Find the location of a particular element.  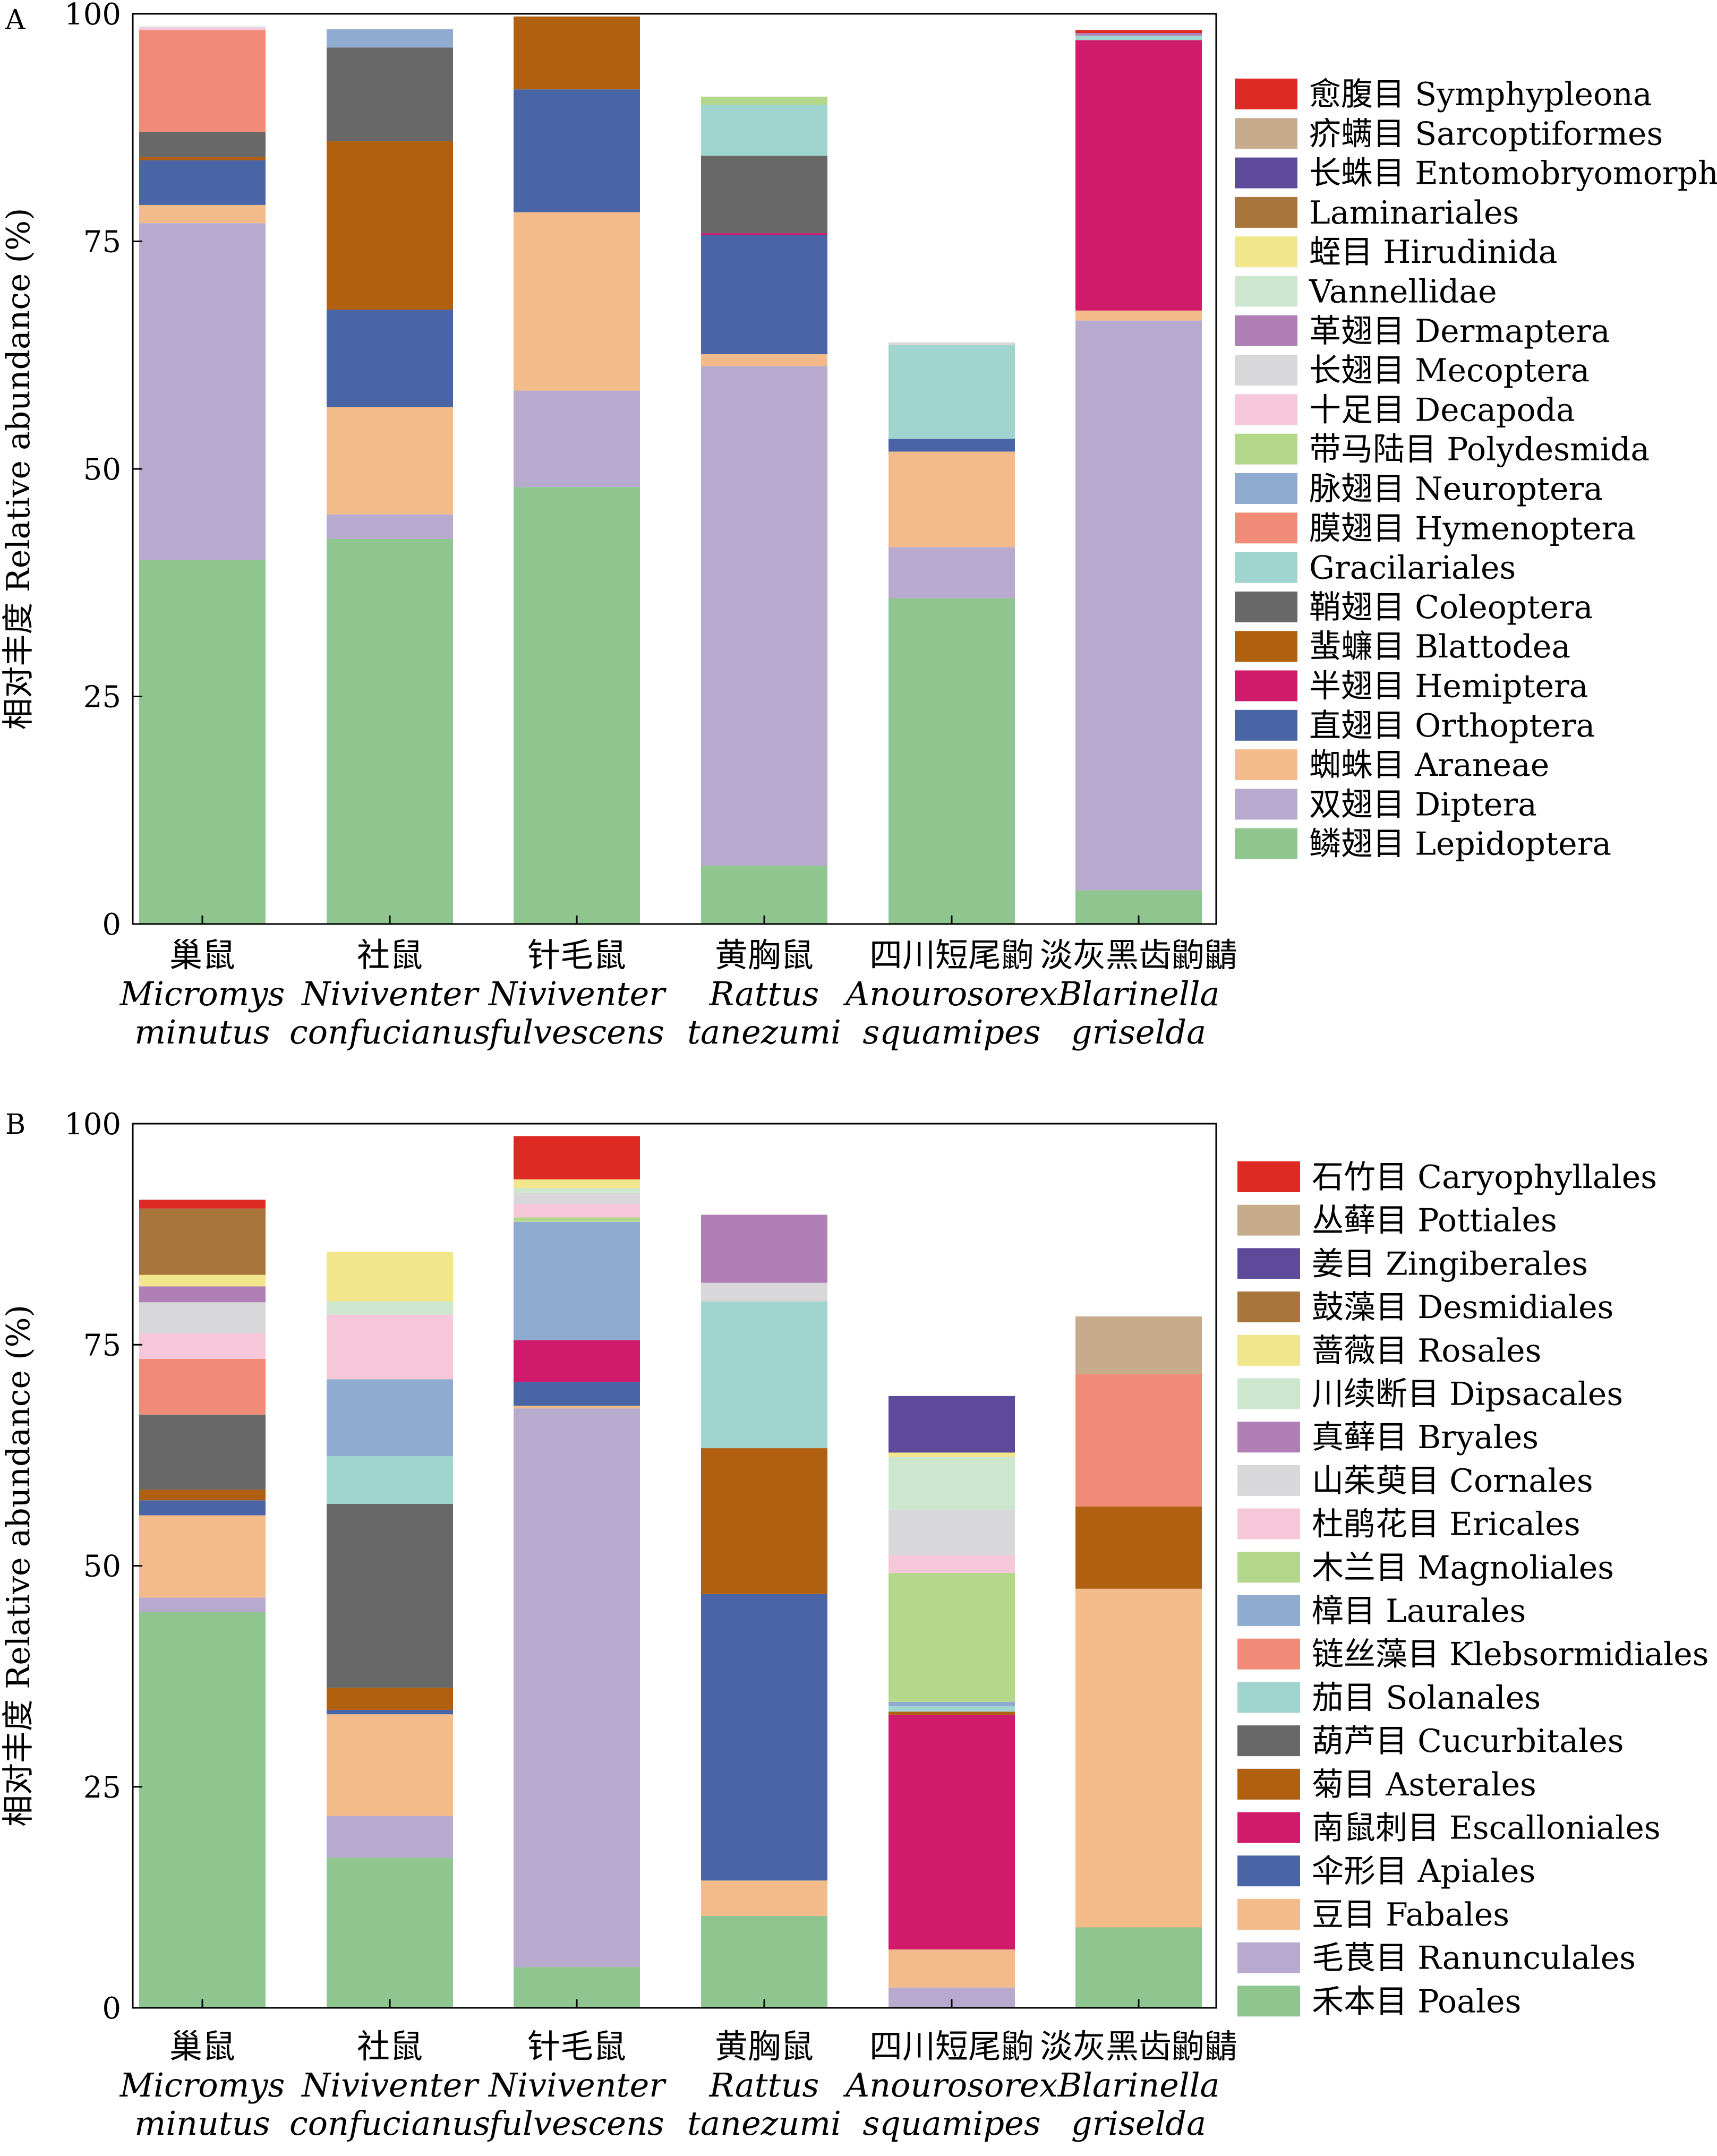

legend-label: 脉翅目 Neuroptera is located at coordinates (1456, 489).